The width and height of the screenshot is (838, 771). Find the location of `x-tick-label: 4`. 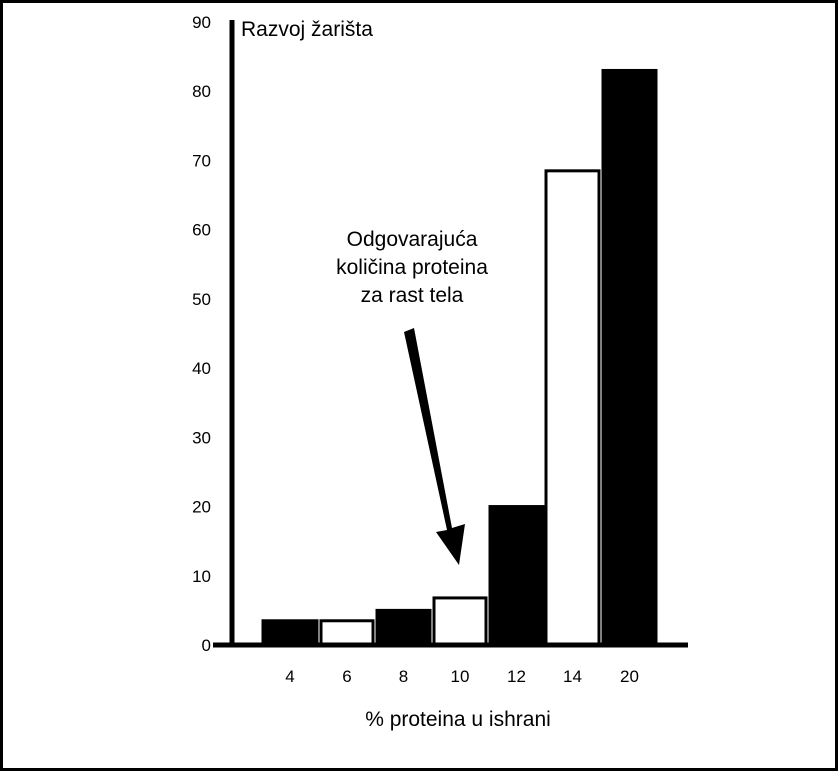

x-tick-label: 4 is located at coordinates (289, 676).